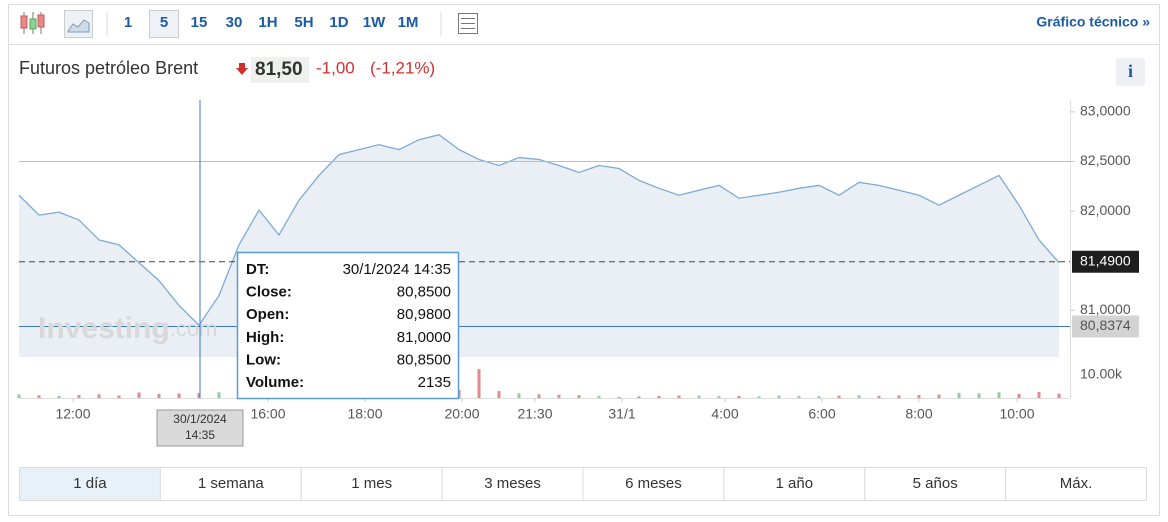  Describe the element at coordinates (280, 70) in the screenshot. I see `last-price-bg` at that location.